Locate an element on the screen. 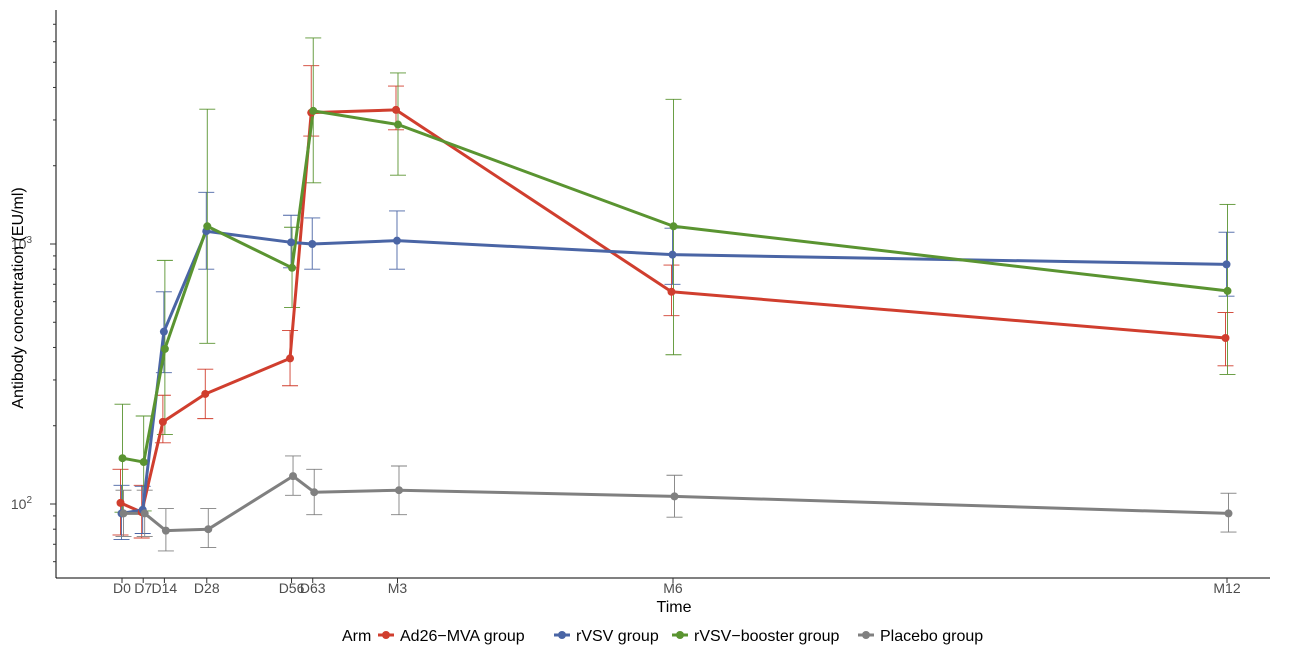  x-tick-label: M6 is located at coordinates (673, 588).